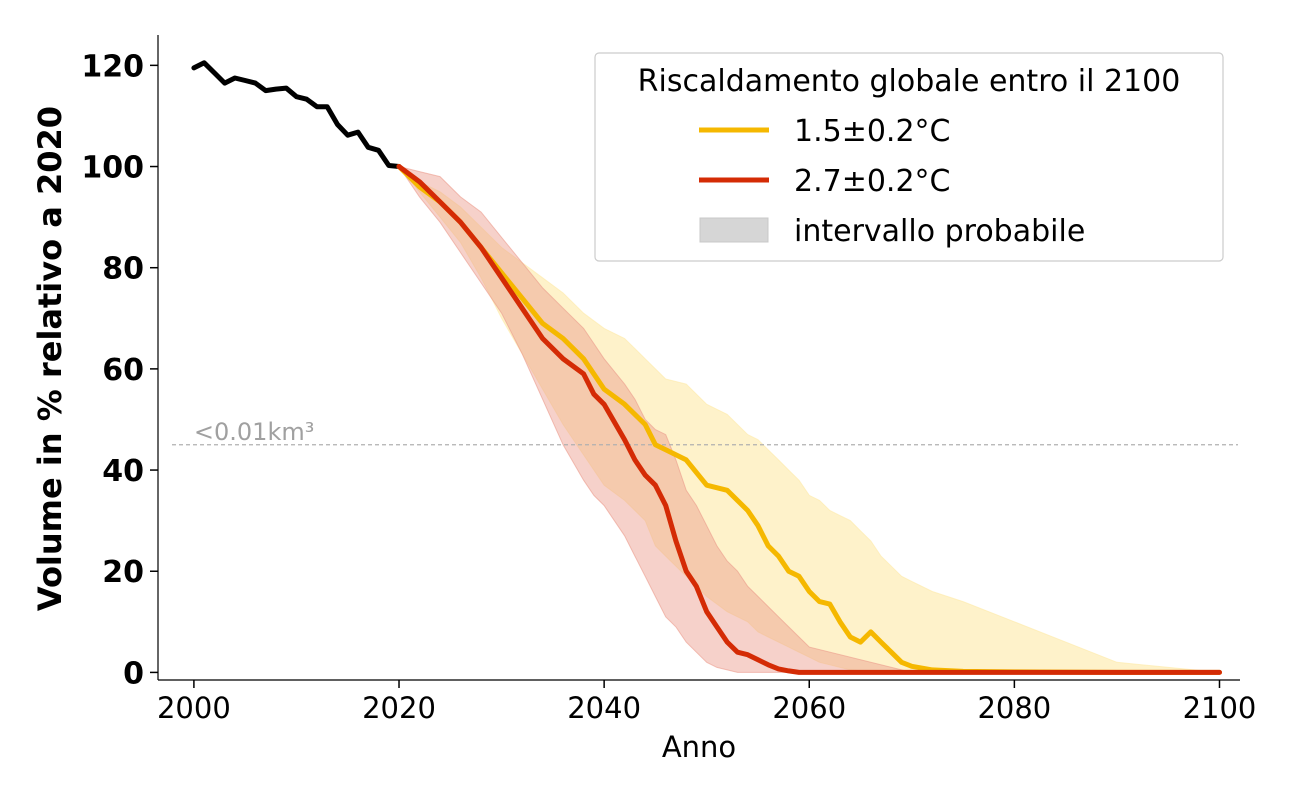 This screenshot has width=1300, height=800. Describe the element at coordinates (872, 181) in the screenshot. I see `legend-label-2-7c: 2.7±0.2°C` at that location.